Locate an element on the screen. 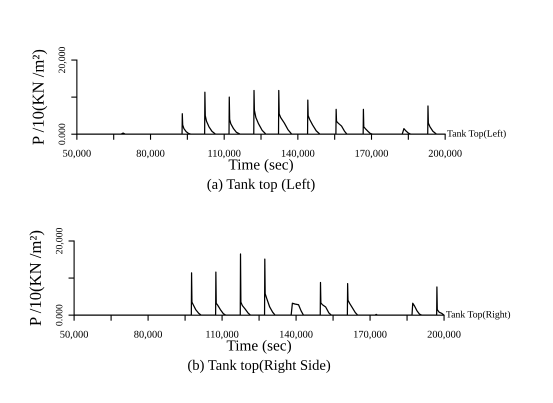  text: Tank Top(Right) is located at coordinates (478, 315).